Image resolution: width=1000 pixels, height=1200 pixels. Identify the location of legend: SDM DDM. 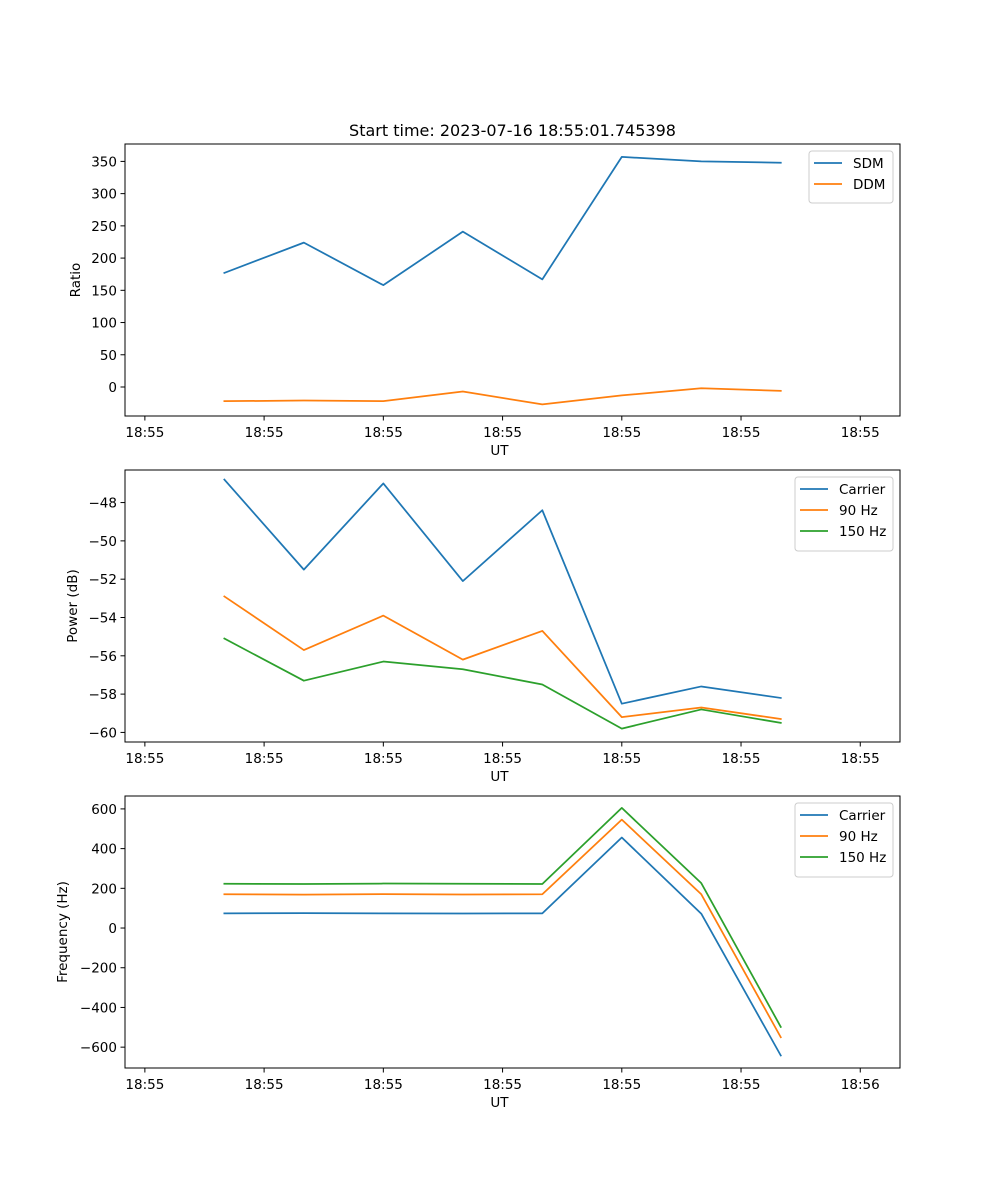
(851, 177).